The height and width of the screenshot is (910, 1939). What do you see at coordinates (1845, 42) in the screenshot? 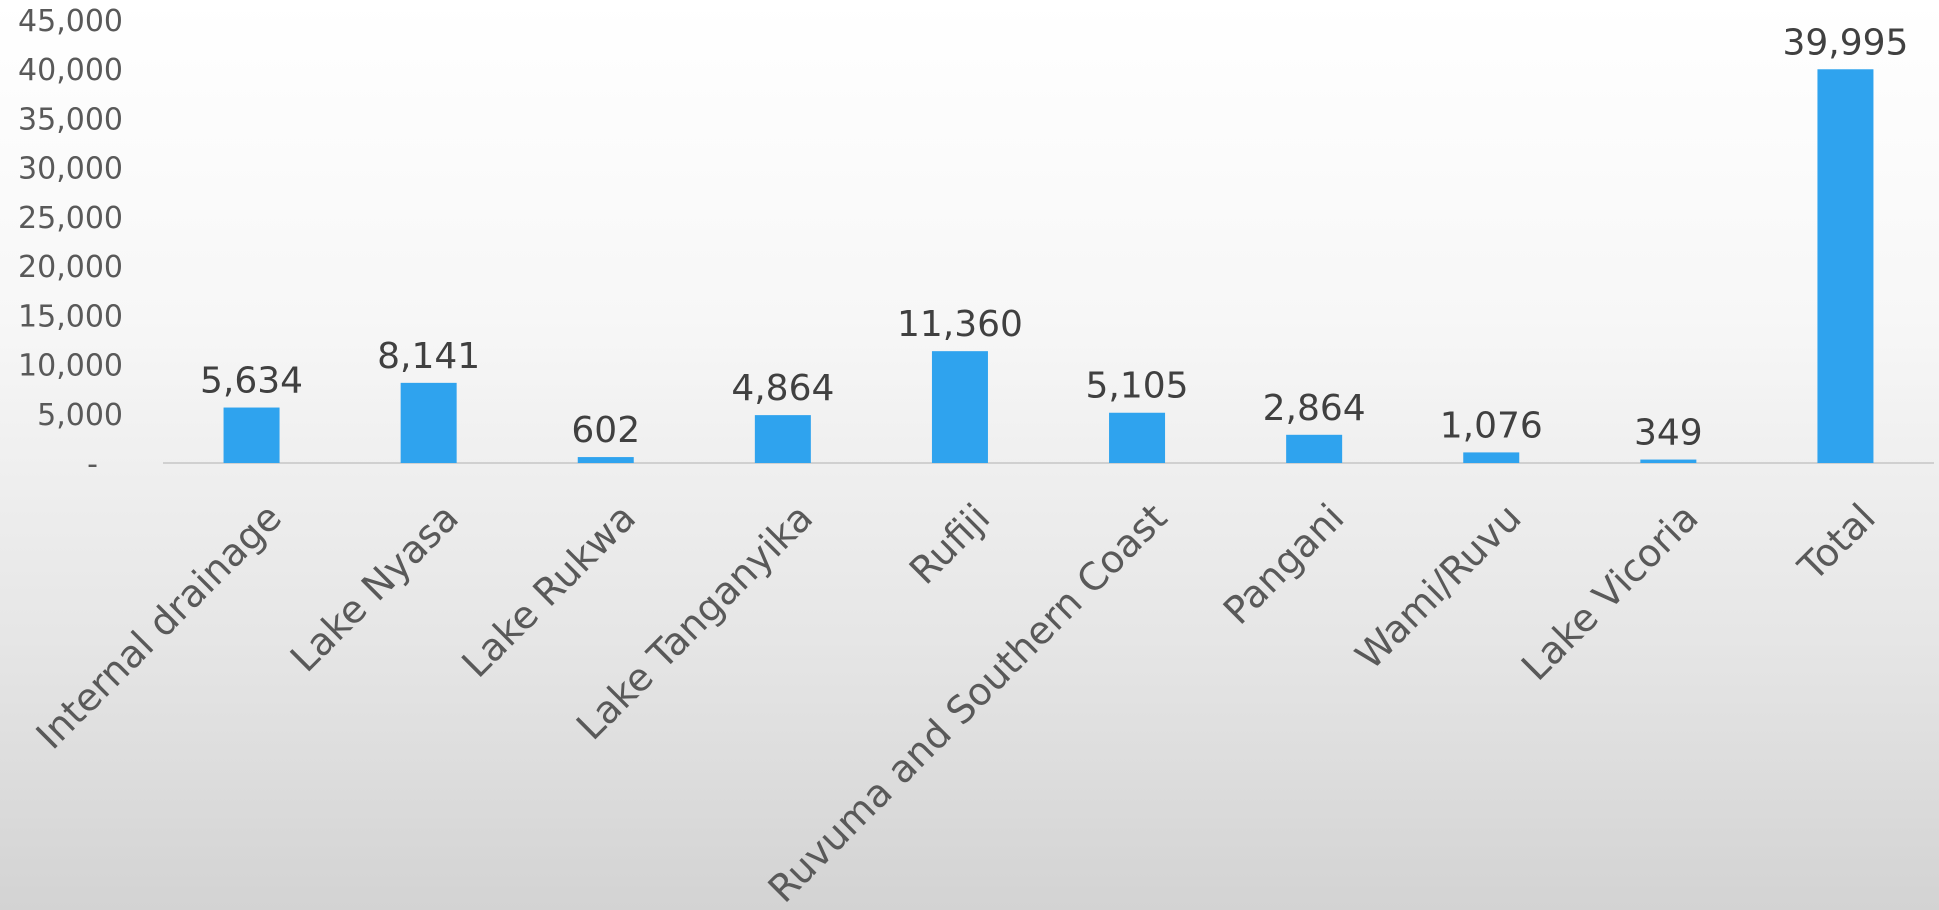
I see `data-label: 39,995` at bounding box center [1845, 42].